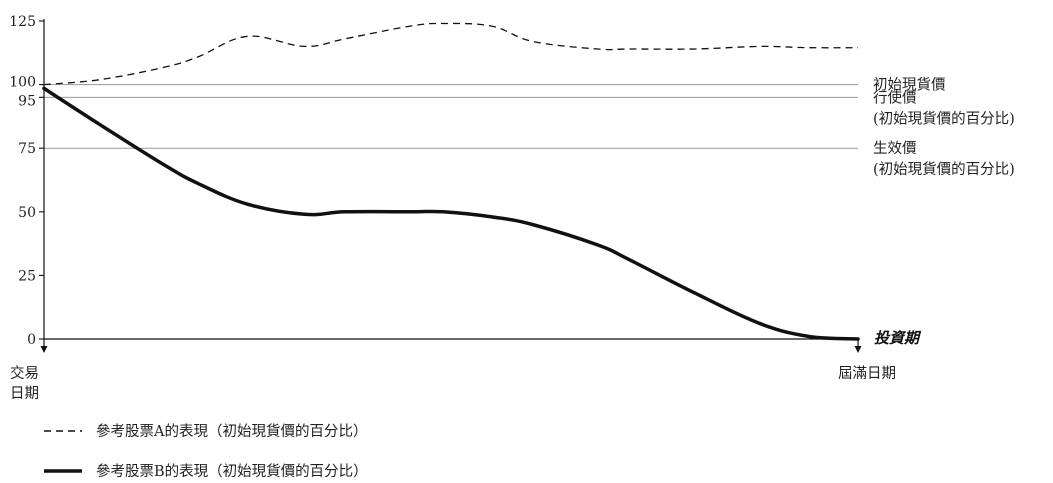 The height and width of the screenshot is (483, 1053). Describe the element at coordinates (898, 338) in the screenshot. I see `x-axis-label: 投資期` at that location.